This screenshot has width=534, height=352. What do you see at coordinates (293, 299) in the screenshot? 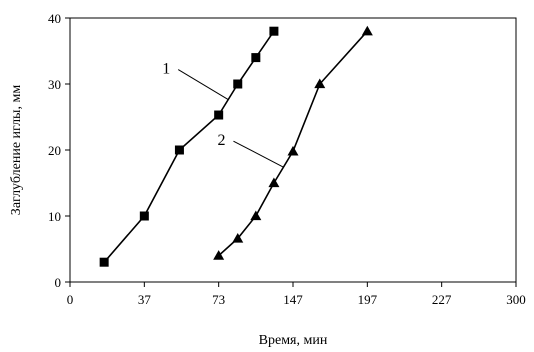
I see `x-tick-label: 147` at bounding box center [293, 299].